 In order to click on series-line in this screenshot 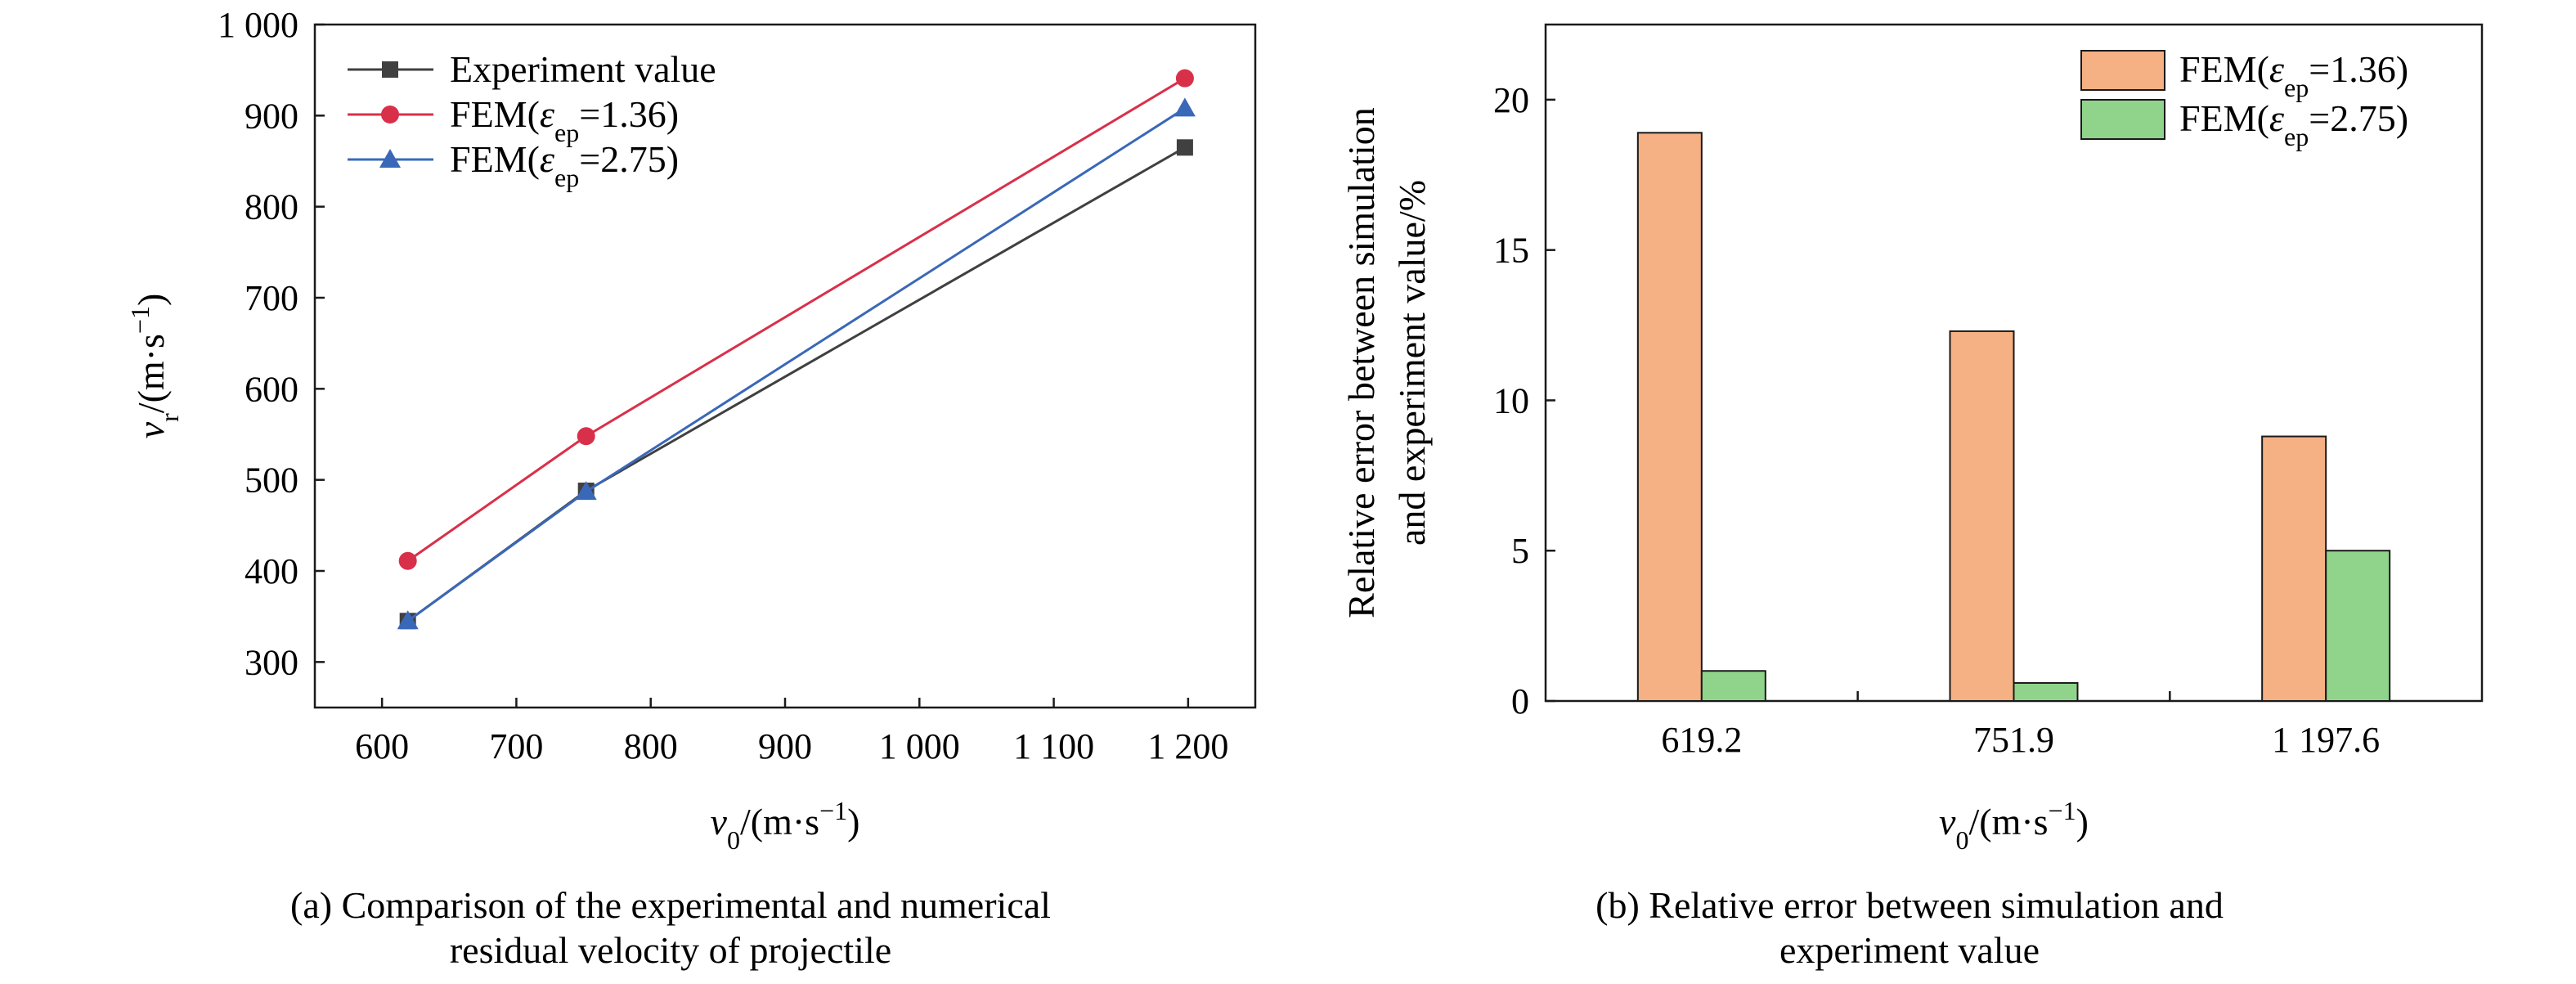, I will do `click(796, 384)`.